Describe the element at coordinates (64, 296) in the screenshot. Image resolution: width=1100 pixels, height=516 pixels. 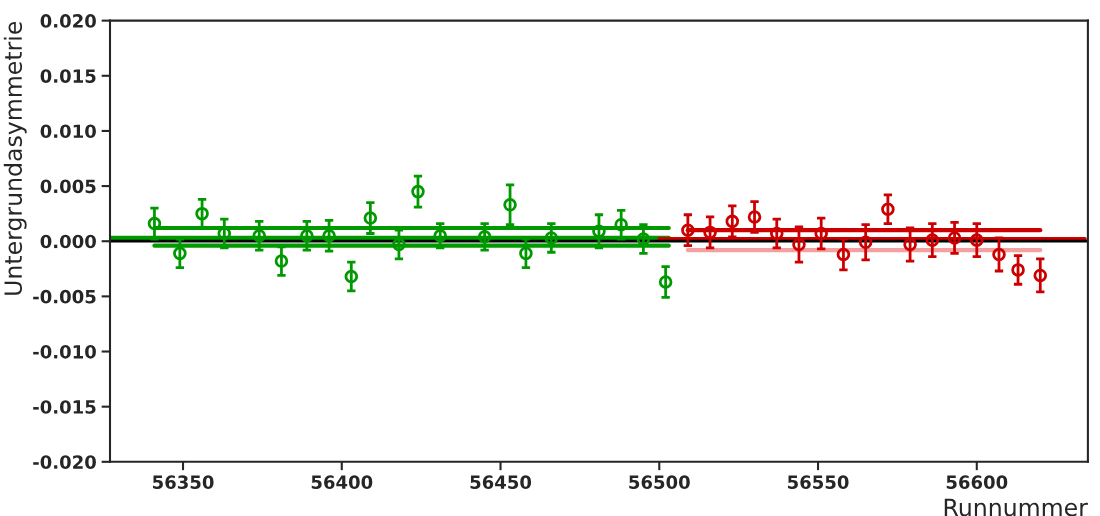
I see `y-tick-label: -0.005` at that location.